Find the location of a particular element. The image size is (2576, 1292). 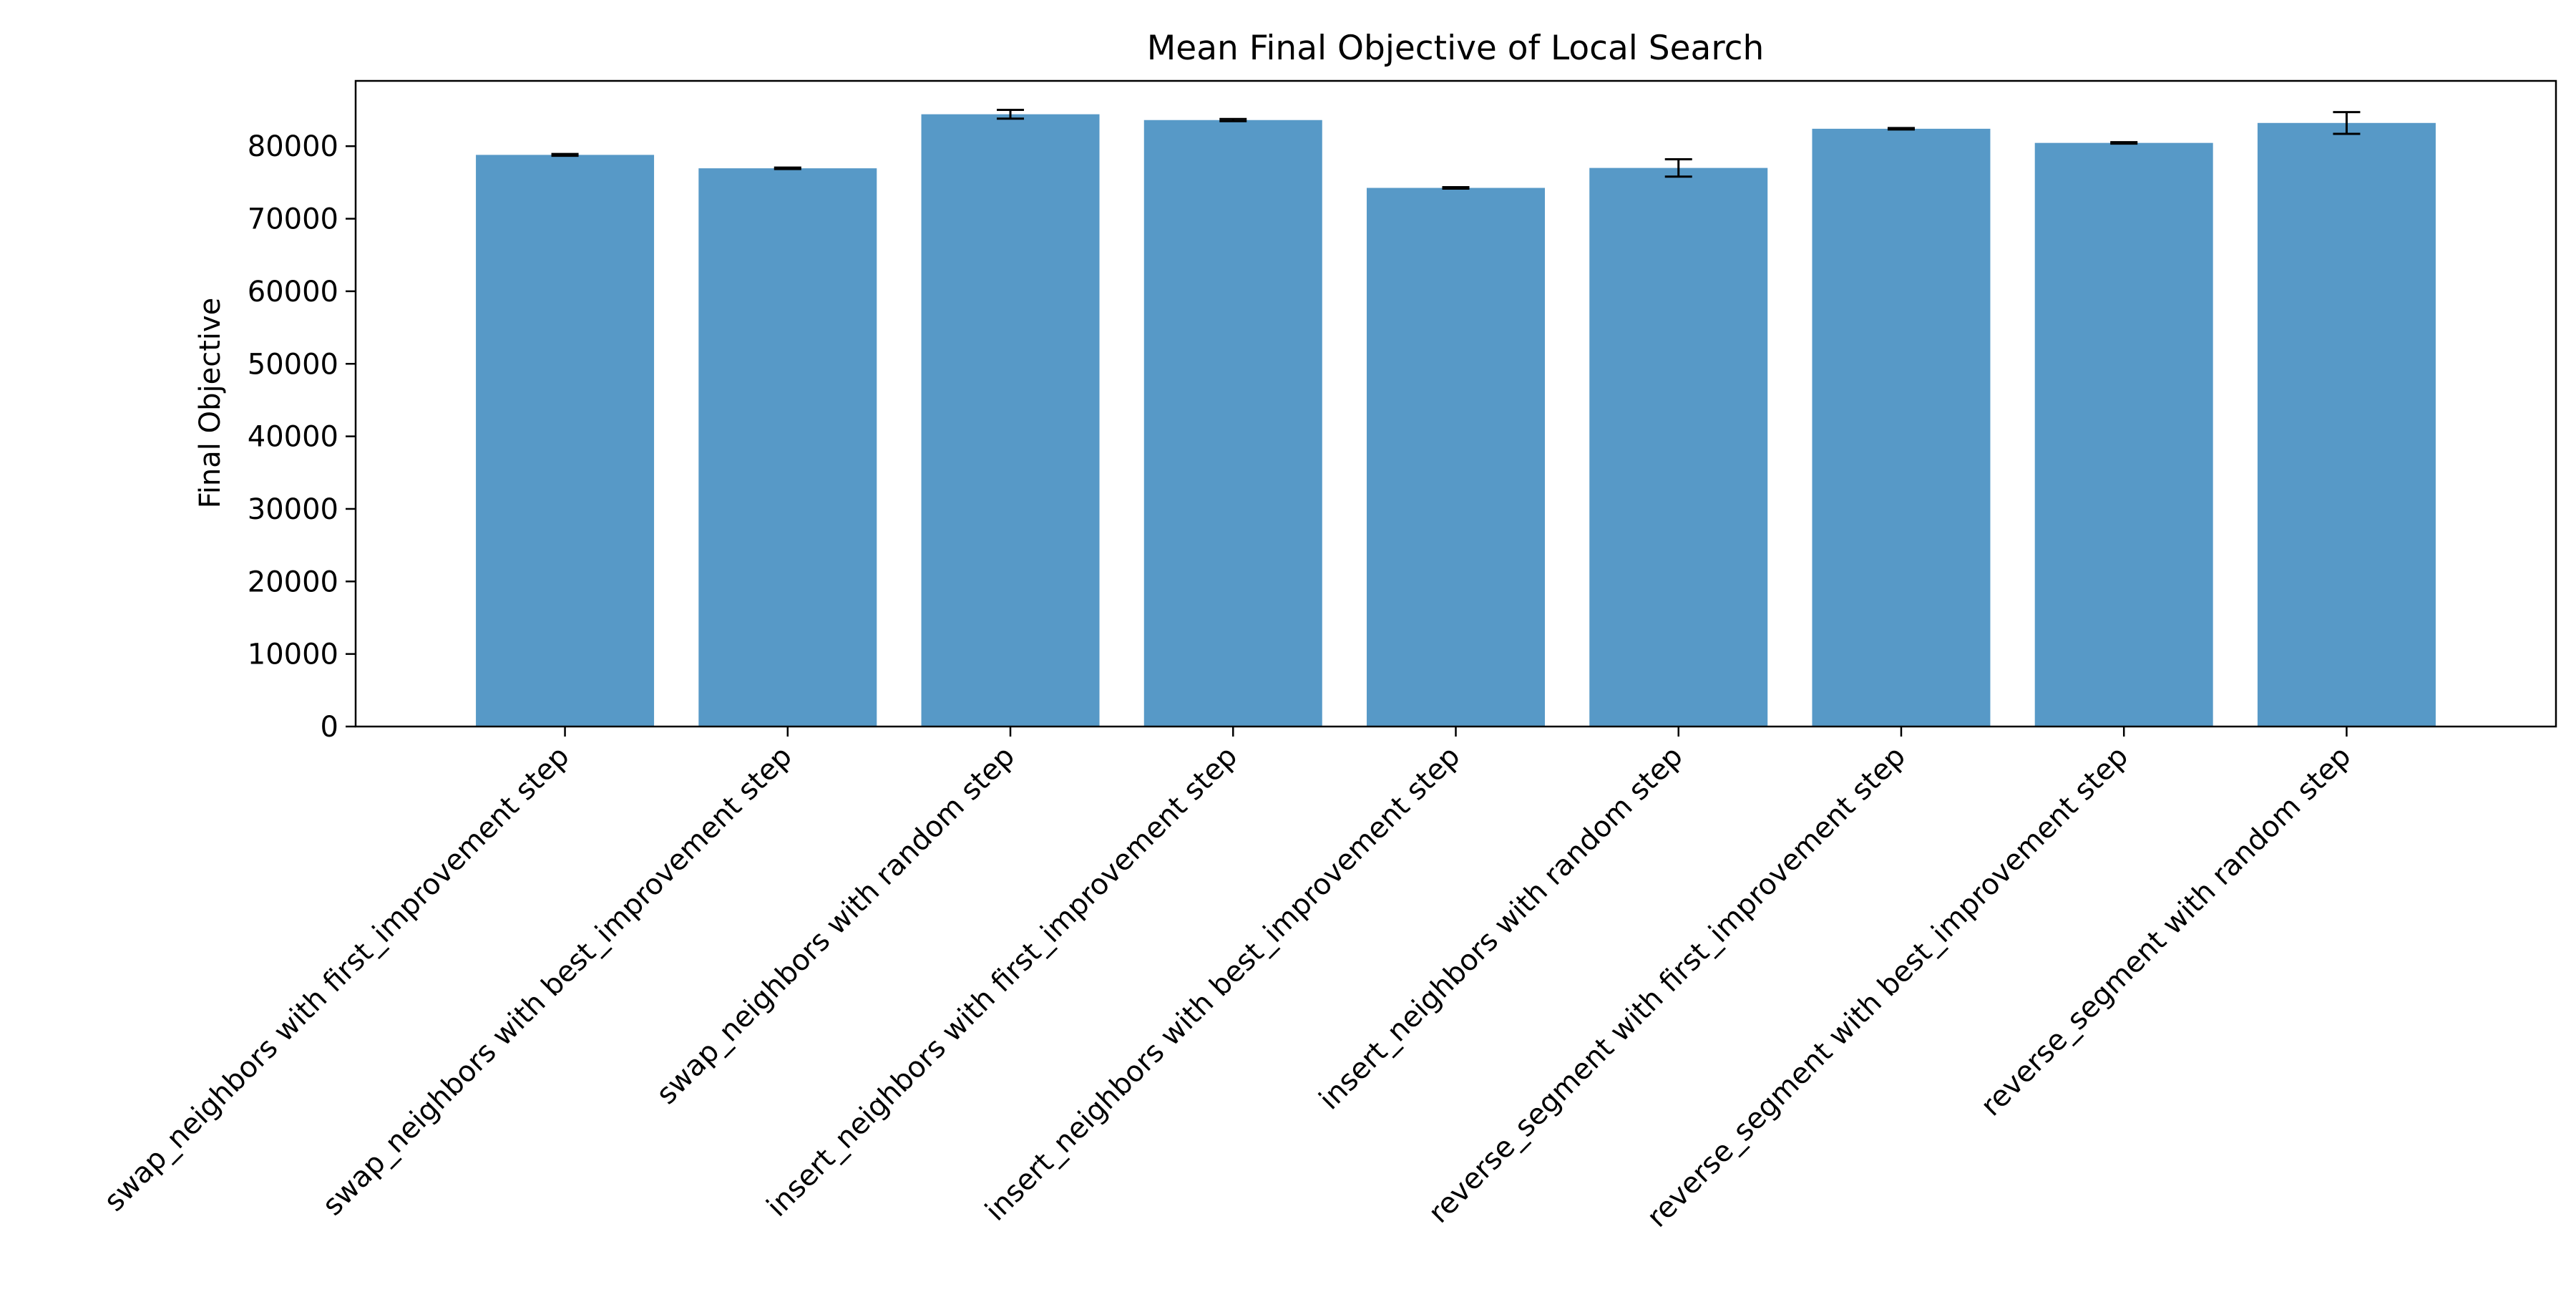

y-tick-1: 10000 is located at coordinates (302, 654).